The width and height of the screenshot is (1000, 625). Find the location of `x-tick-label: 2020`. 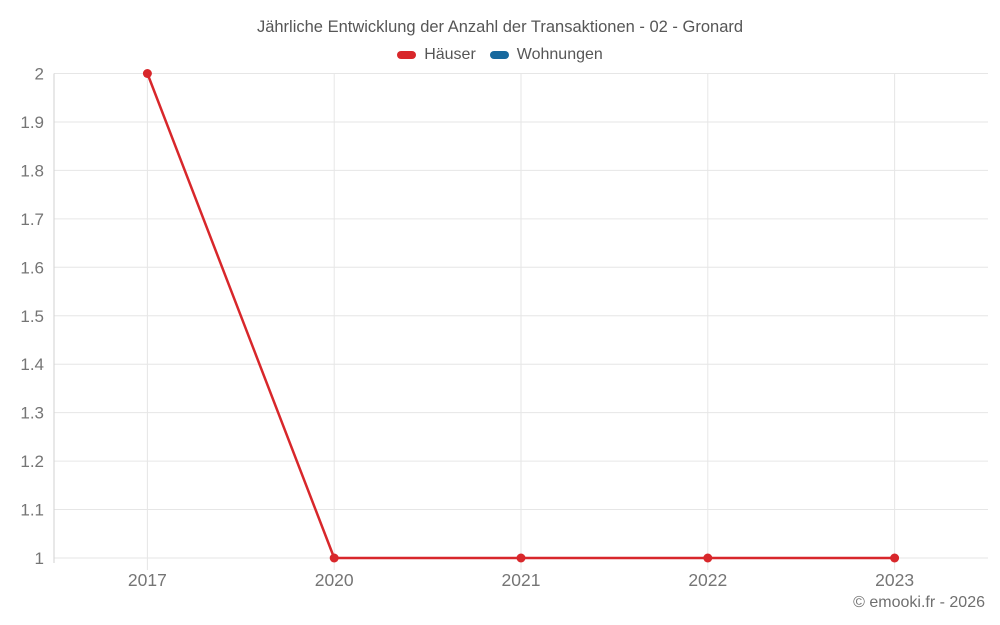

x-tick-label: 2020 is located at coordinates (334, 580).